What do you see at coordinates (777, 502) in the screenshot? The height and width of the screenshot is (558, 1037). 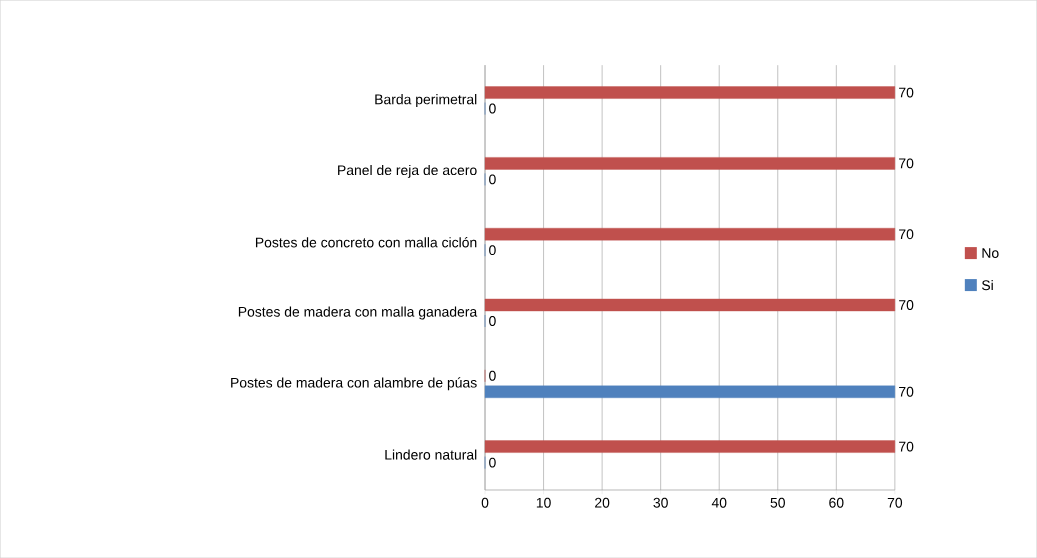 I see `x-tick-label: 50` at bounding box center [777, 502].